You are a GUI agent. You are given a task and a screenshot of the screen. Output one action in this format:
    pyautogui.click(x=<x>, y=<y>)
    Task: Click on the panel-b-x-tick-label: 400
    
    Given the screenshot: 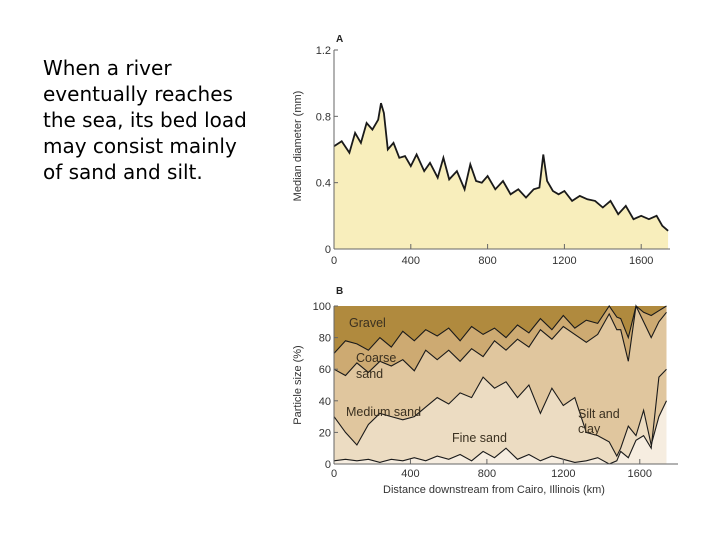 What is the action you would take?
    pyautogui.click(x=410, y=474)
    